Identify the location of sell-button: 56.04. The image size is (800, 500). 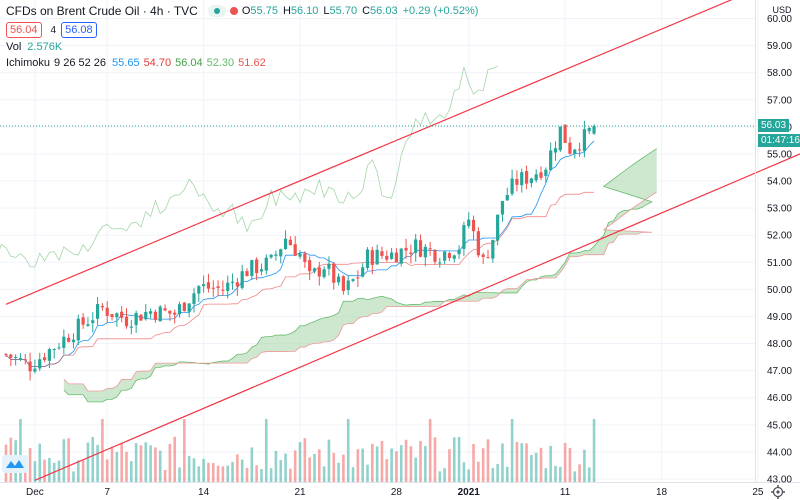
(24, 30).